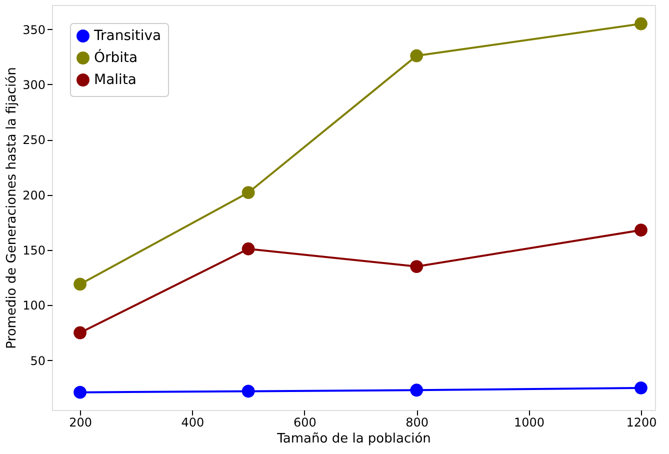 The image size is (669, 454). Describe the element at coordinates (34, 85) in the screenshot. I see `y-tick-label: 300` at that location.